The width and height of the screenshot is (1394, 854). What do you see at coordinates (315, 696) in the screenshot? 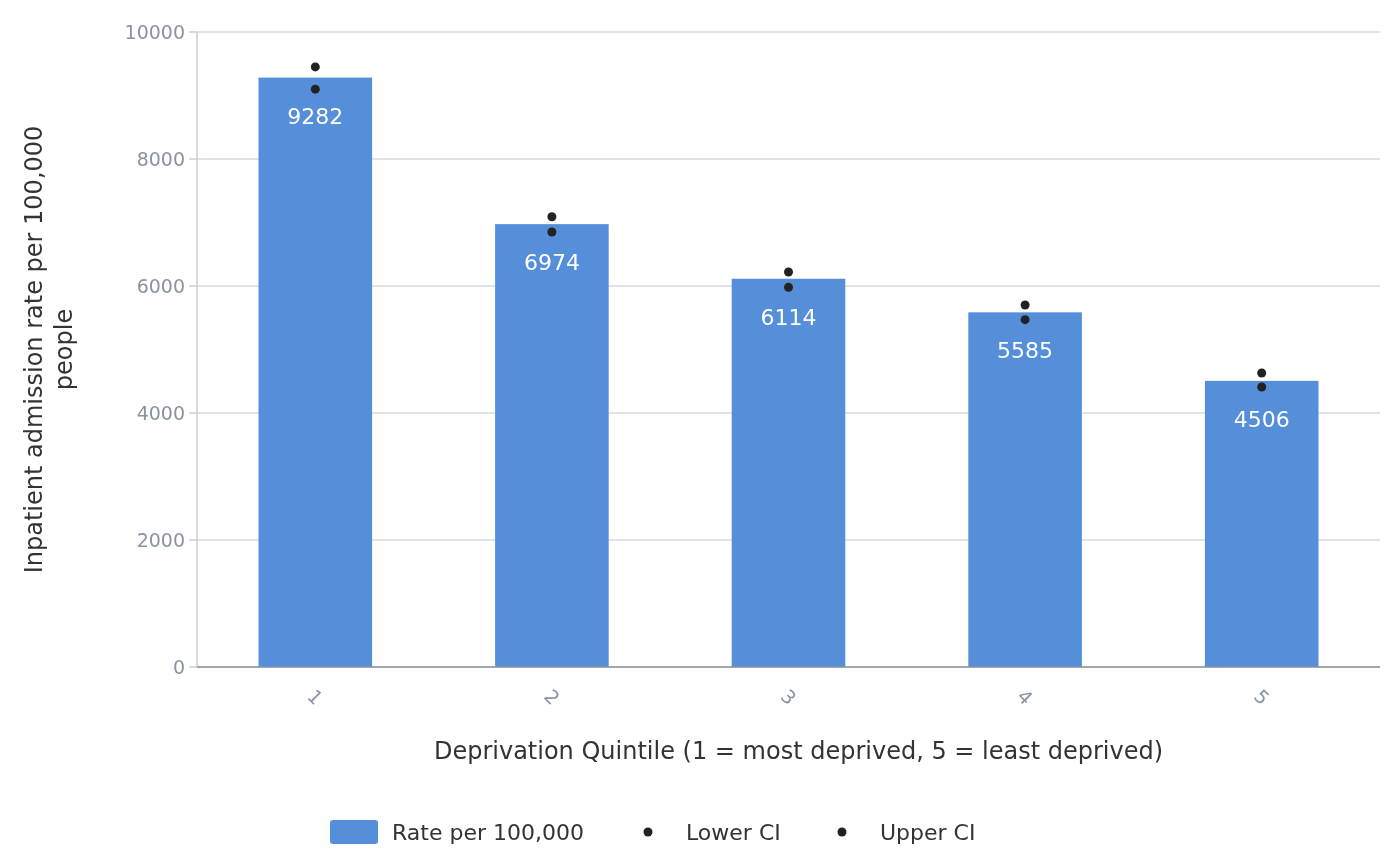
I see `x-tick-label: 1` at bounding box center [315, 696].